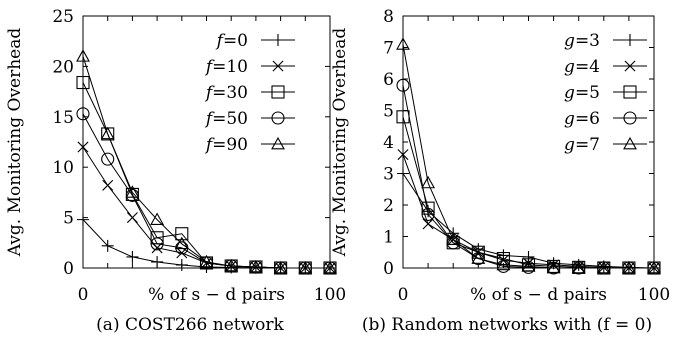  What do you see at coordinates (226, 67) in the screenshot?
I see `legend-label: f=10` at bounding box center [226, 67].